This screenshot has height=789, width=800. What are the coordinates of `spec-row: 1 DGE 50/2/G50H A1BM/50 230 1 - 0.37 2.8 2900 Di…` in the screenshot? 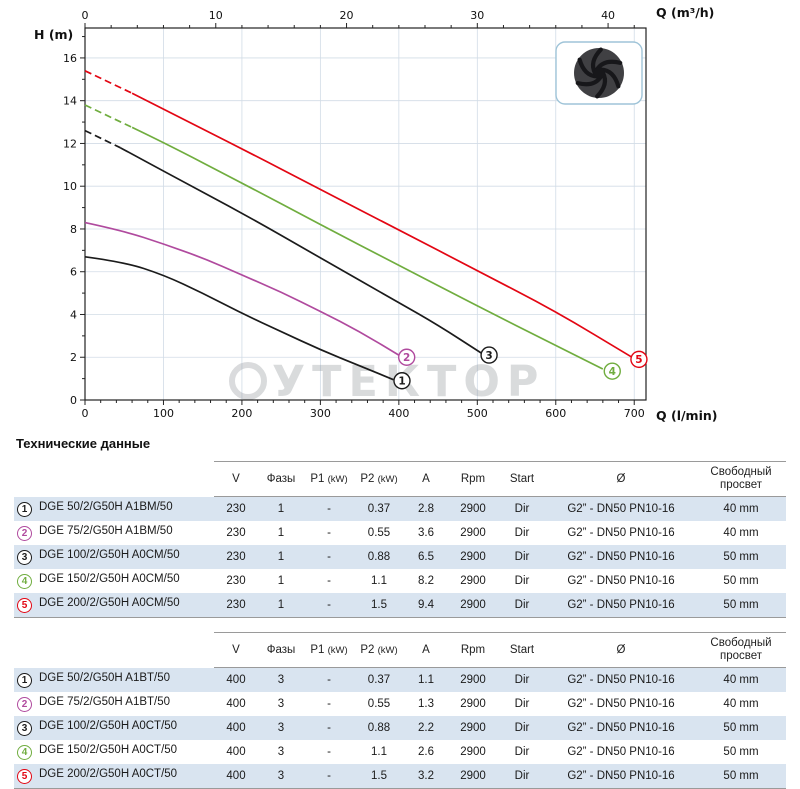 It's located at (400, 508).